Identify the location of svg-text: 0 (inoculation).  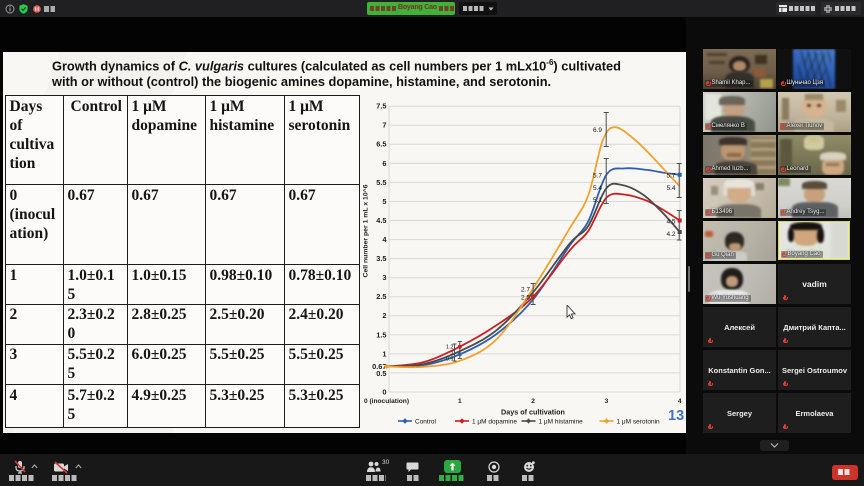
(386, 401).